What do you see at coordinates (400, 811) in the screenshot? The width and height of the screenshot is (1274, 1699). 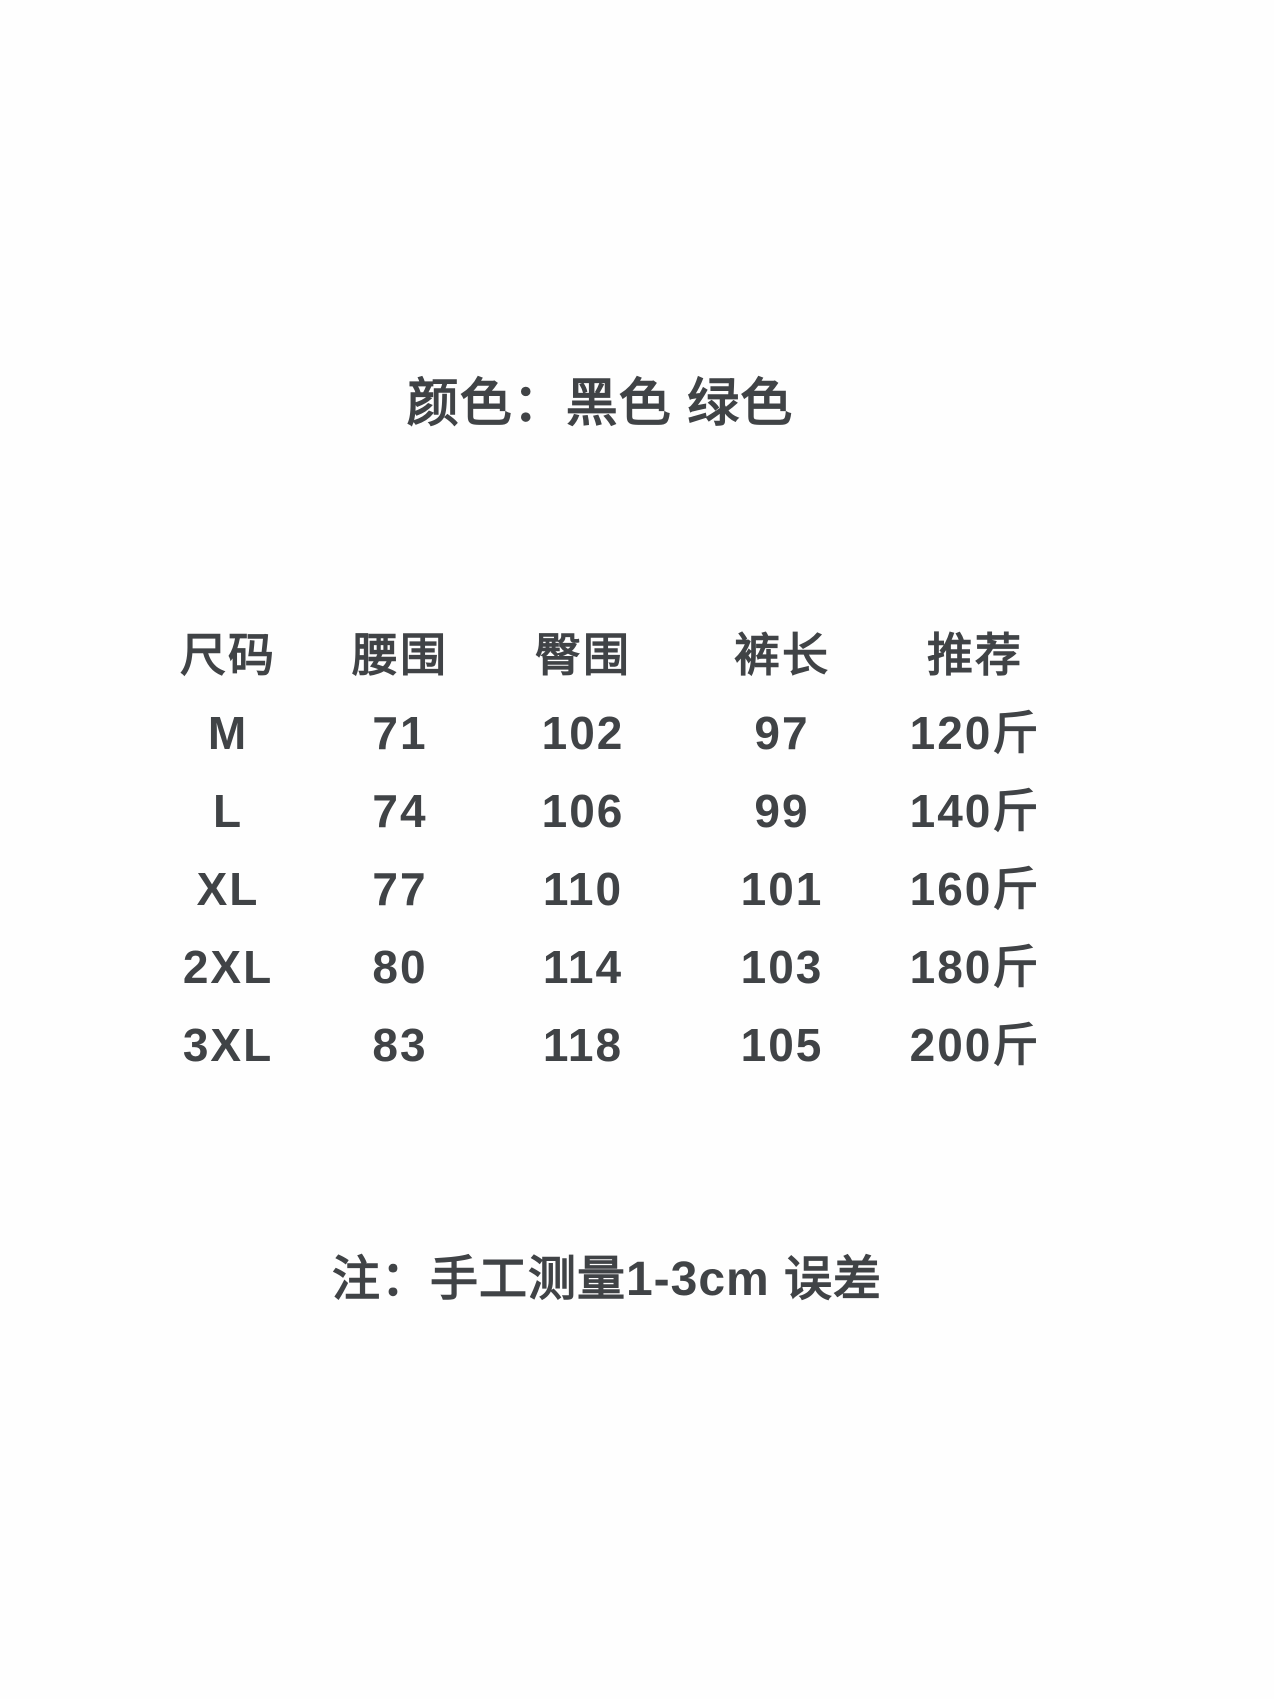 I see `cell-waist: 74` at bounding box center [400, 811].